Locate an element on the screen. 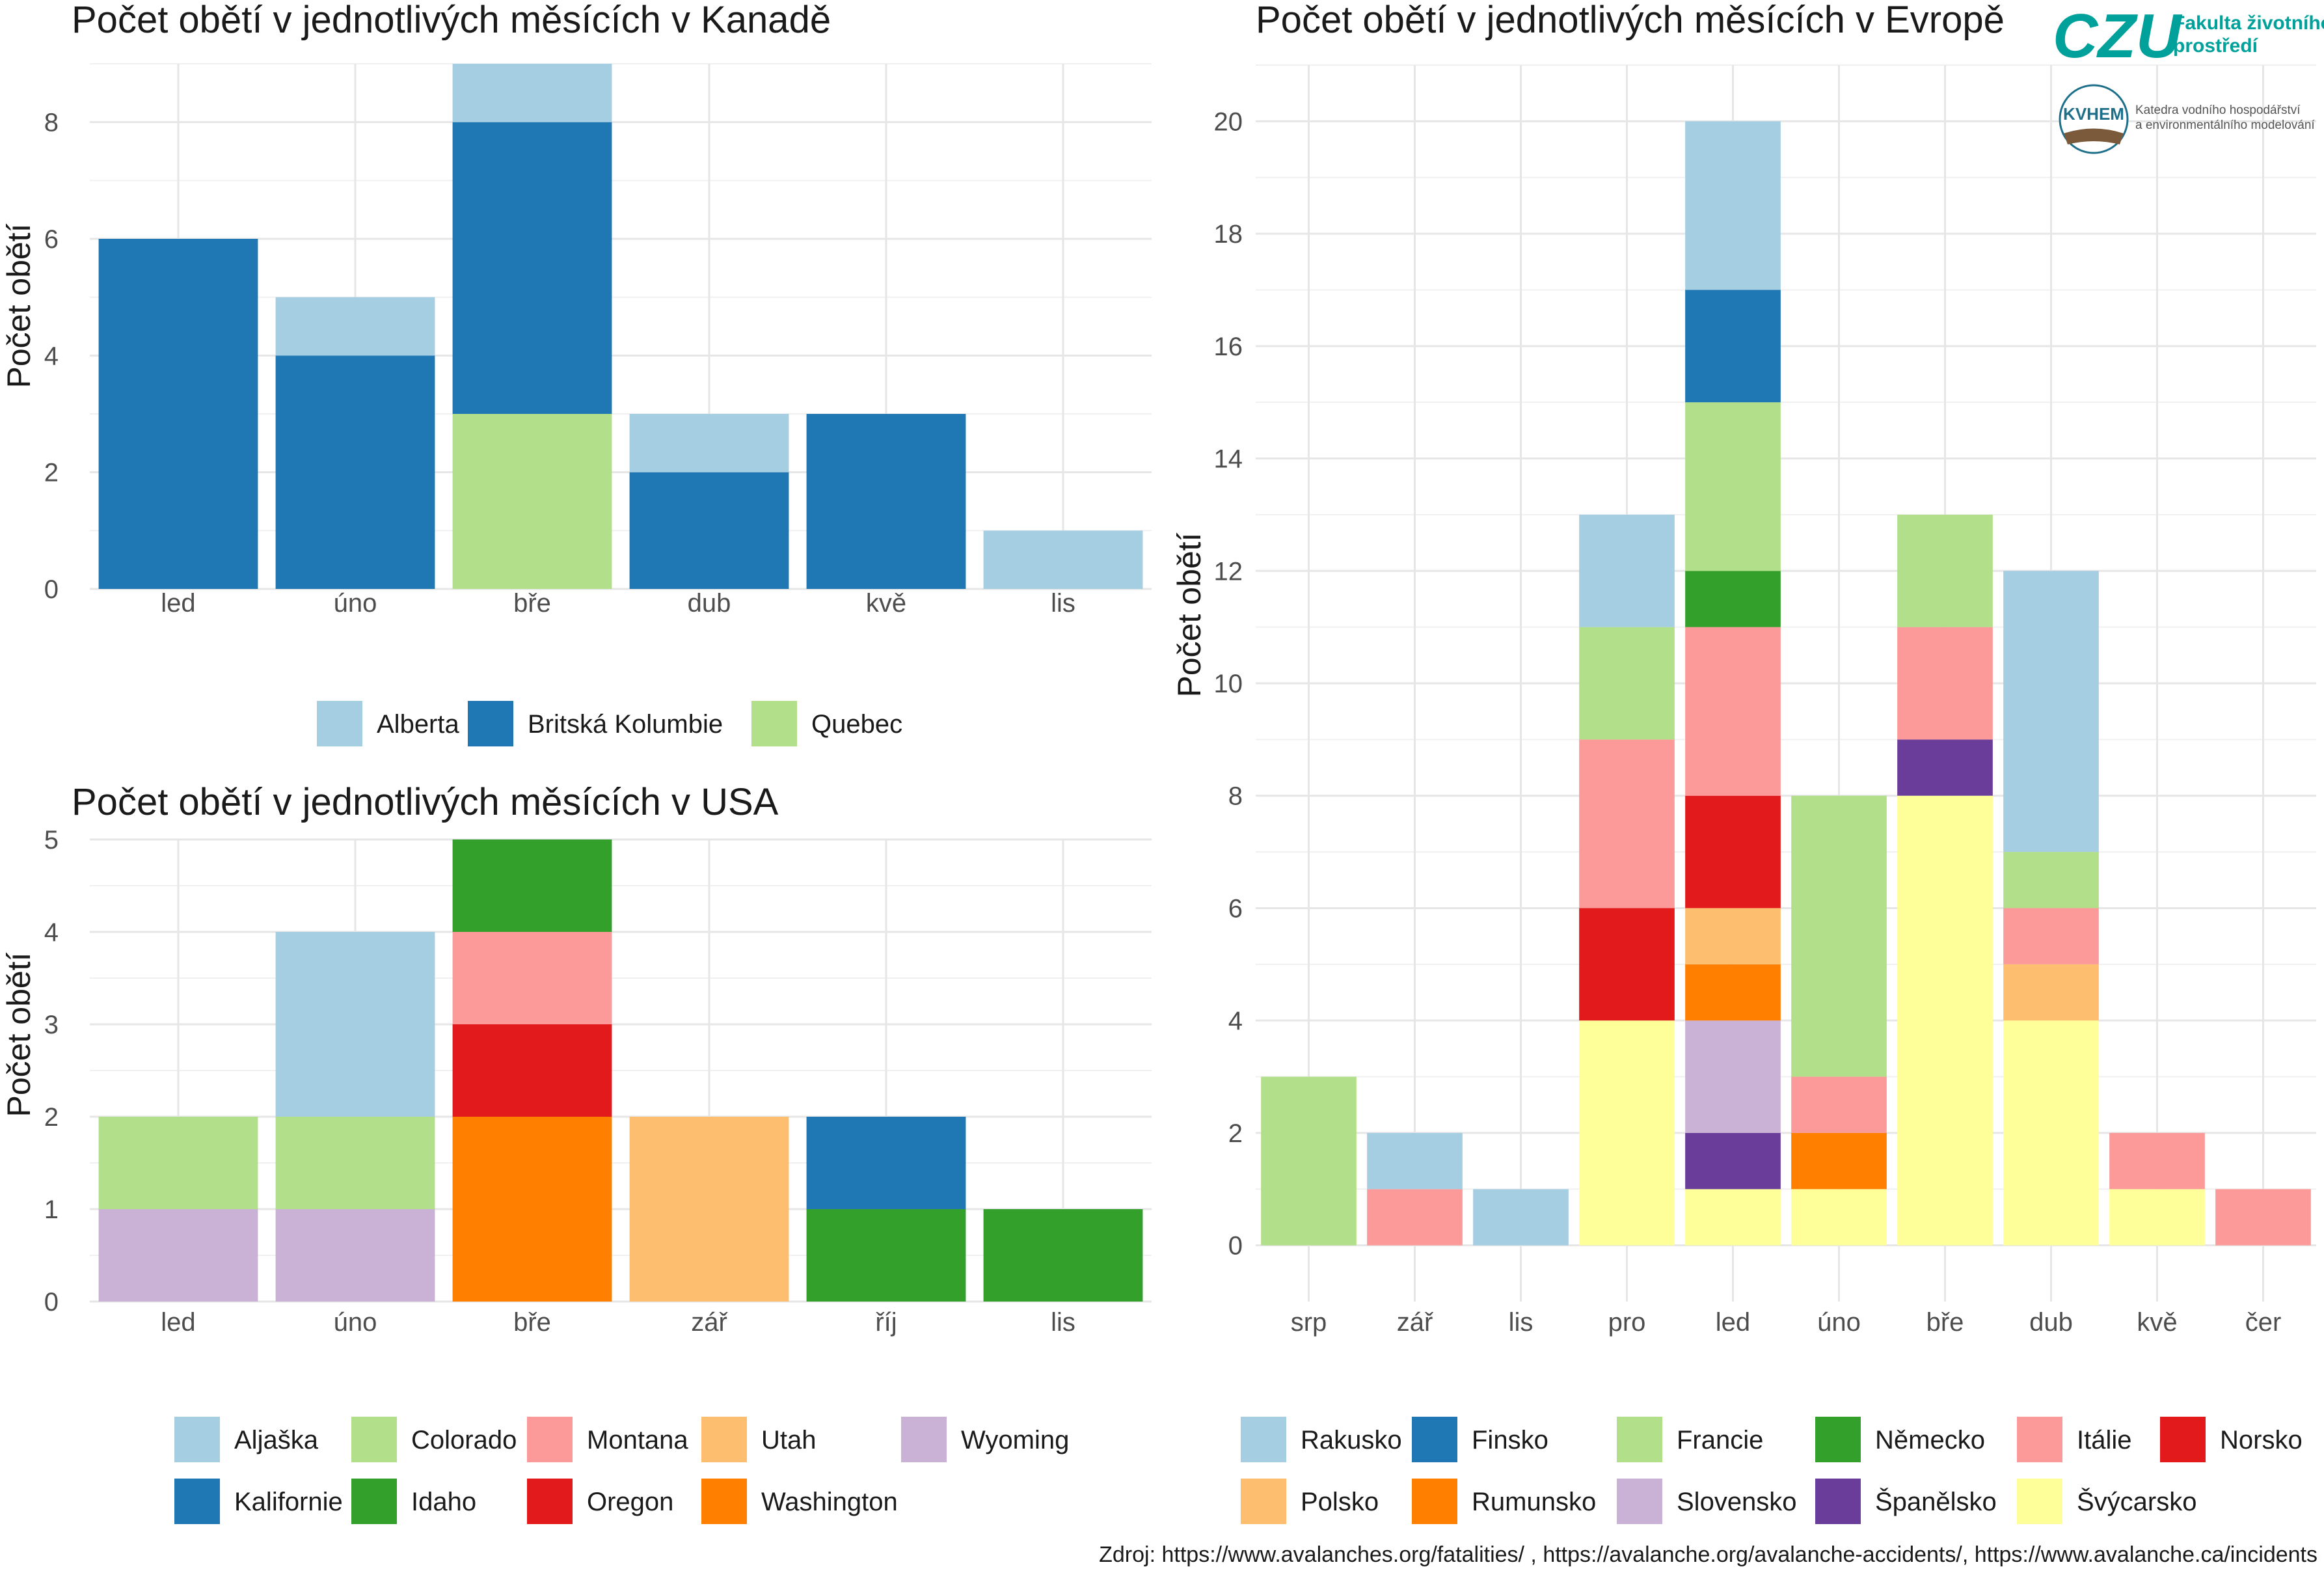 The width and height of the screenshot is (2324, 1569). legend-label: Norsko is located at coordinates (2261, 1440).